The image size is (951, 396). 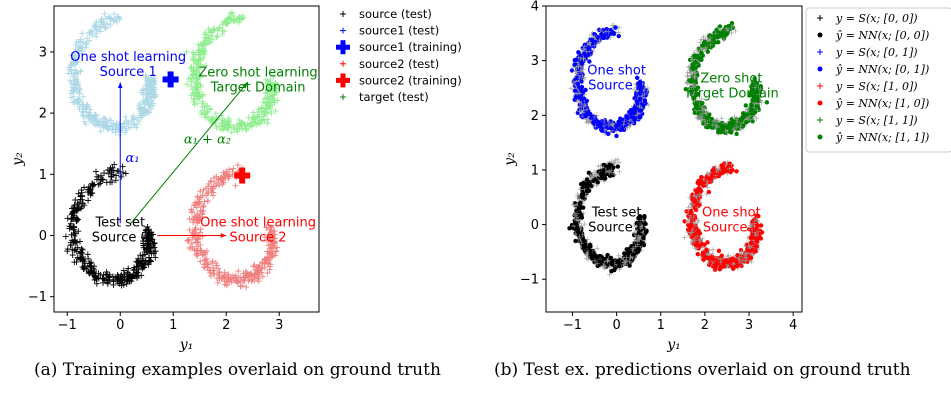 I want to click on annotation-text: Zero shot learning, so click(x=257, y=72).